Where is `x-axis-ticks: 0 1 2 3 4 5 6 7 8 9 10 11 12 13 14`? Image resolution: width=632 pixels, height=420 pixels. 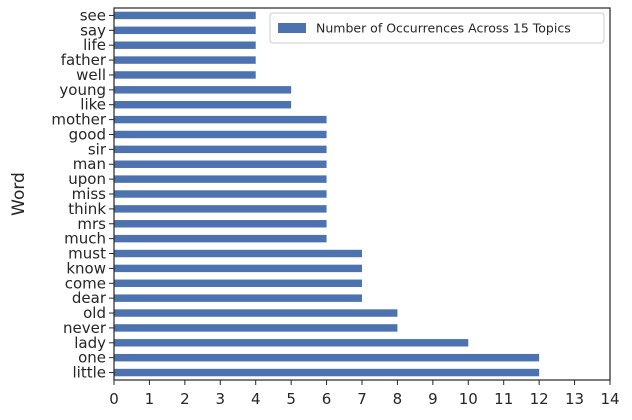 x-axis-ticks: 0 1 2 3 4 5 6 7 8 9 10 11 12 13 14 is located at coordinates (364, 394).